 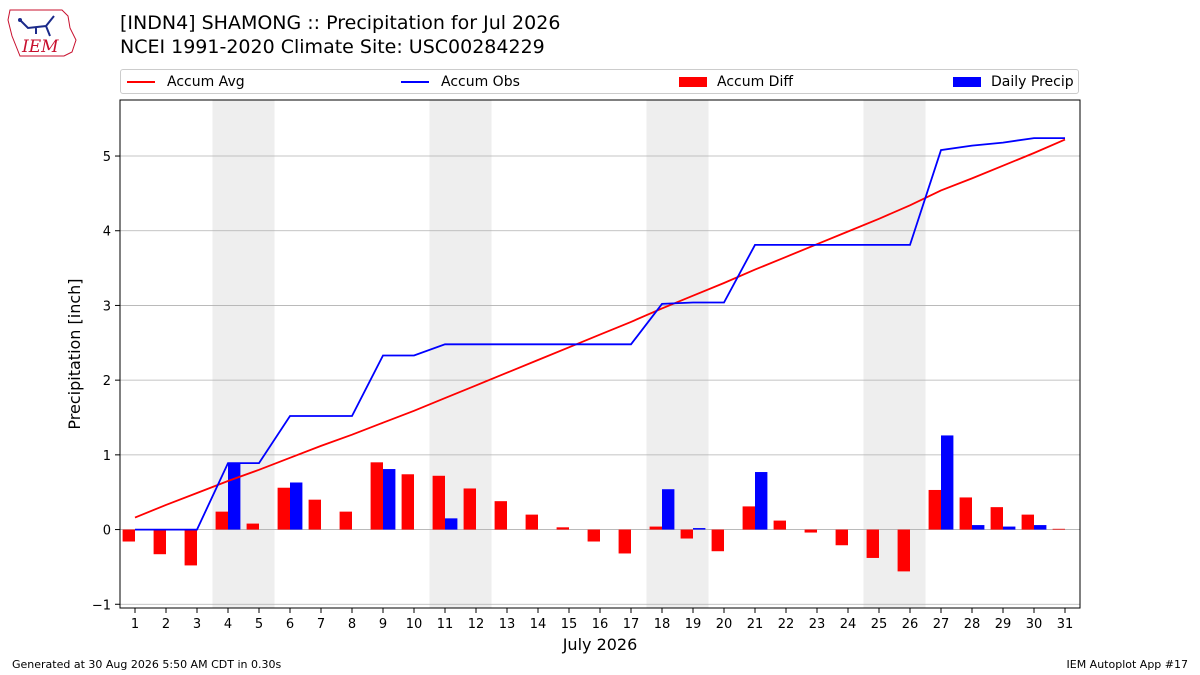 What do you see at coordinates (206, 82) in the screenshot?
I see `legend-label: Accum Avg` at bounding box center [206, 82].